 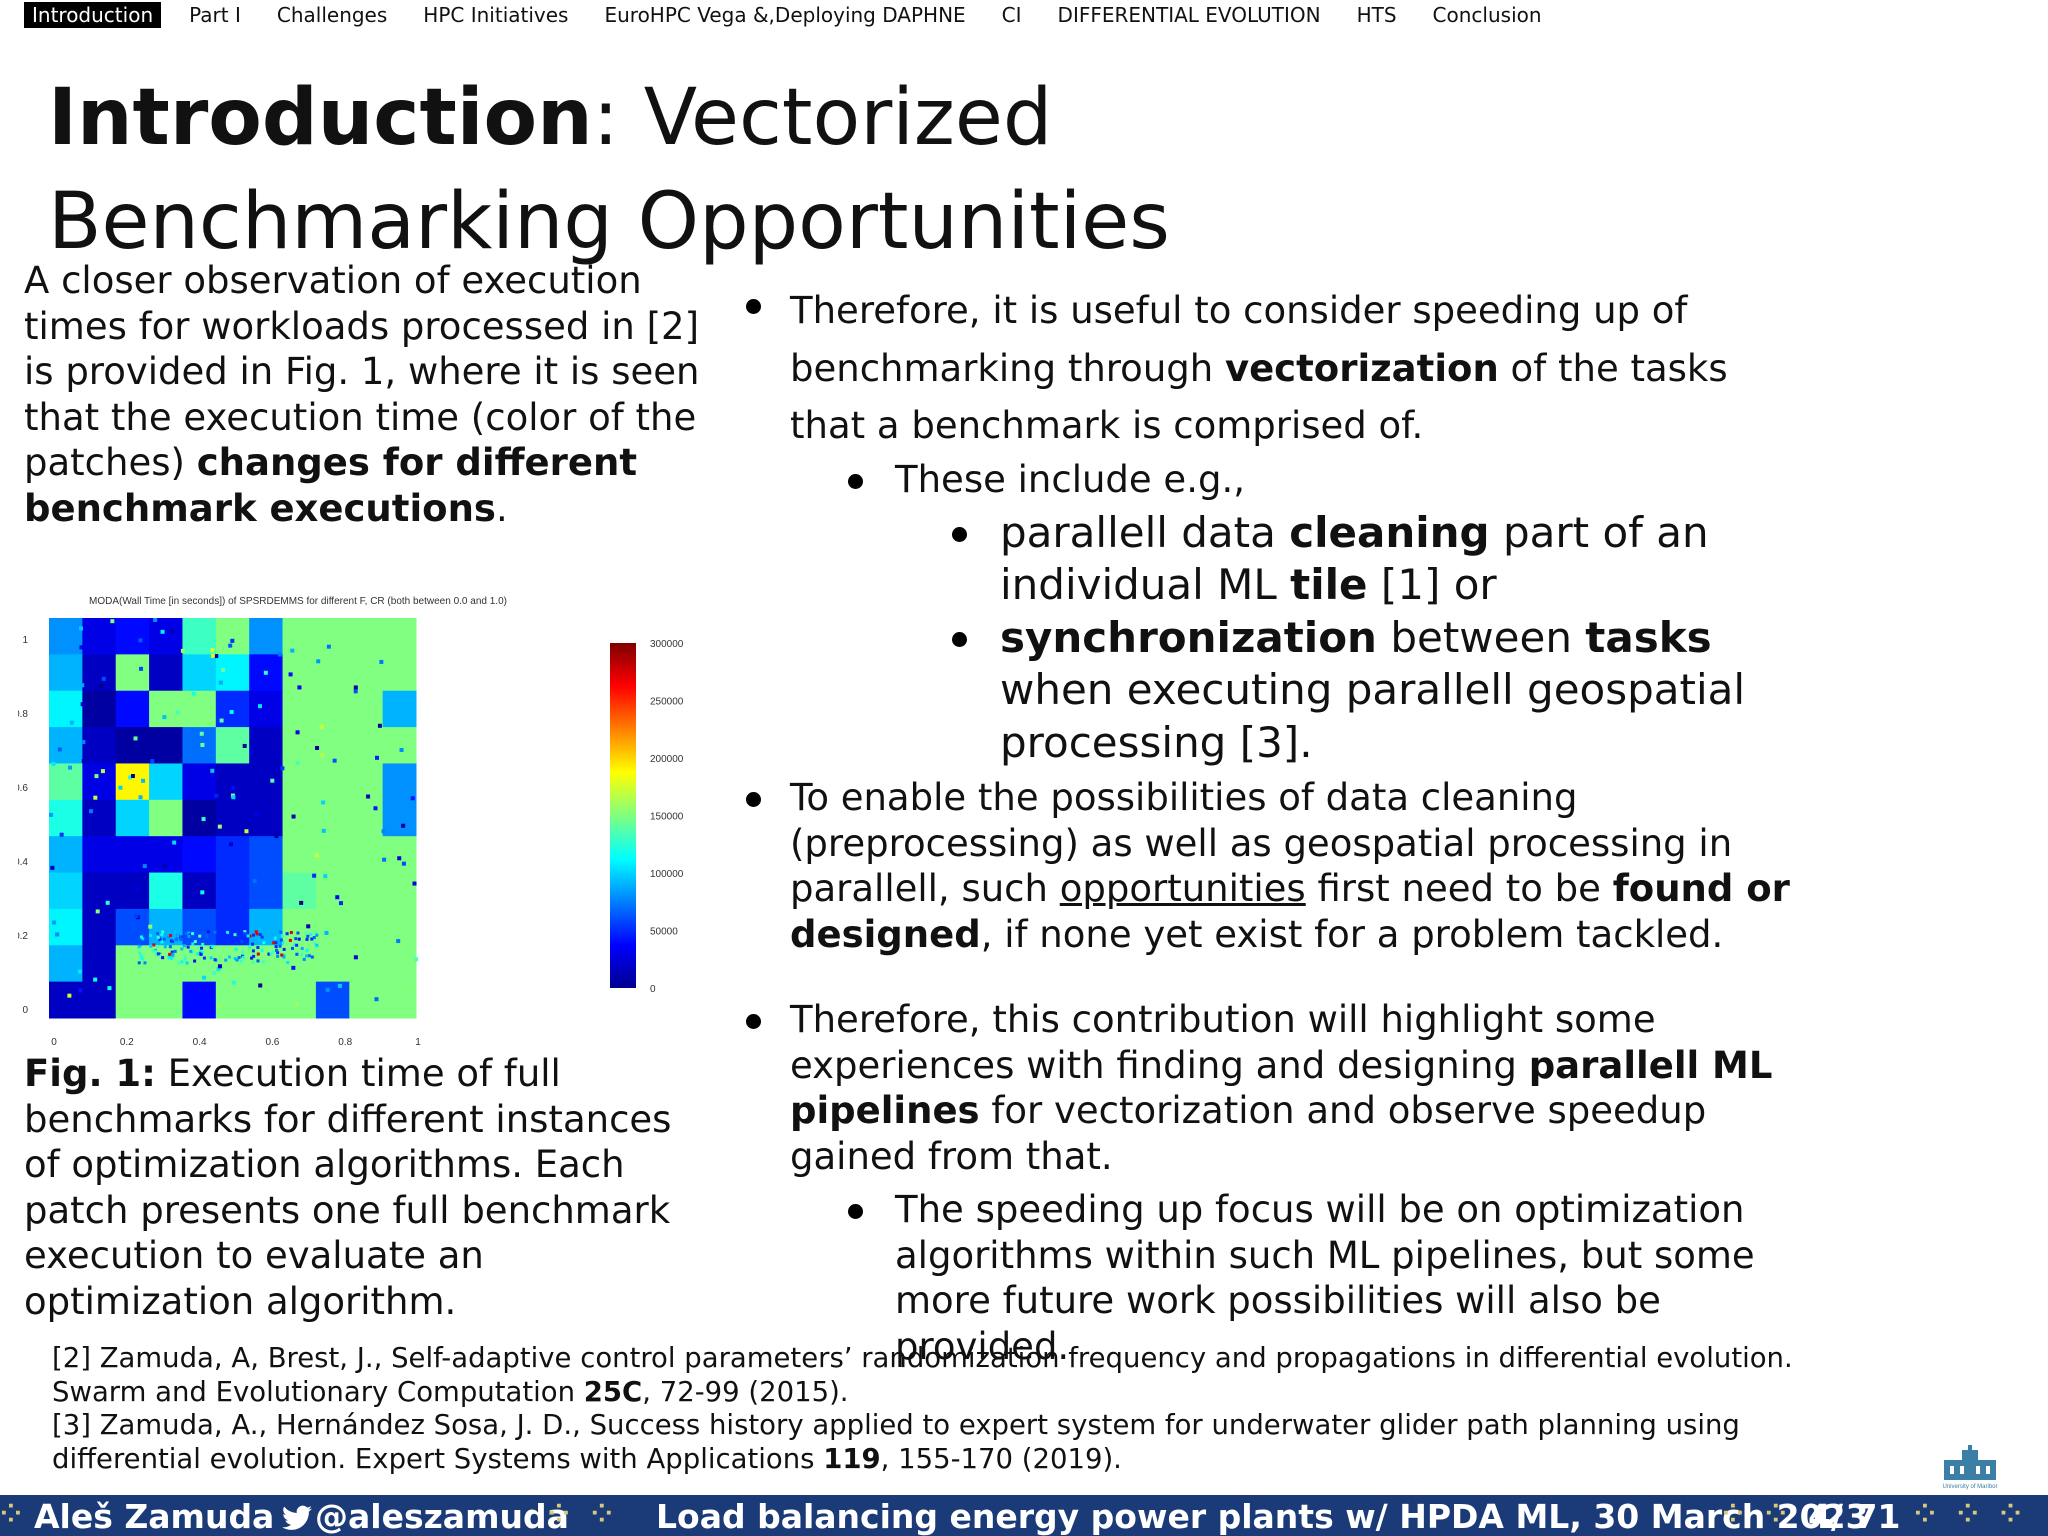 What do you see at coordinates (609, 170) in the screenshot?
I see `title-rest: : Vectorized Benchmarking Opportunities` at bounding box center [609, 170].